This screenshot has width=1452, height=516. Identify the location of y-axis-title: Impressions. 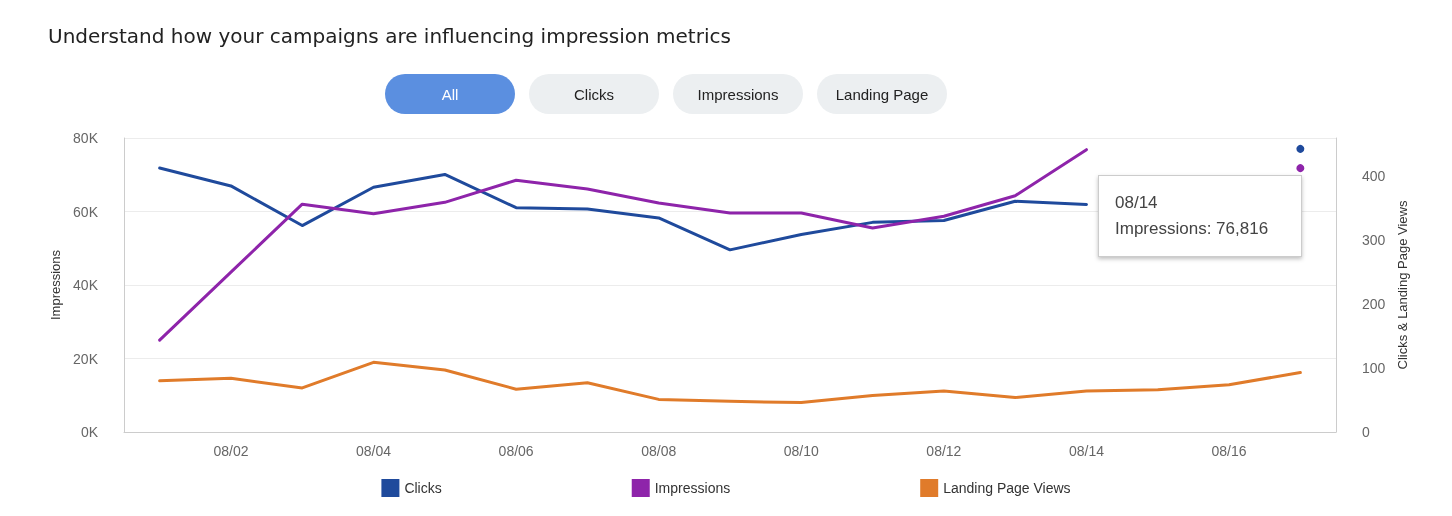
(56, 285).